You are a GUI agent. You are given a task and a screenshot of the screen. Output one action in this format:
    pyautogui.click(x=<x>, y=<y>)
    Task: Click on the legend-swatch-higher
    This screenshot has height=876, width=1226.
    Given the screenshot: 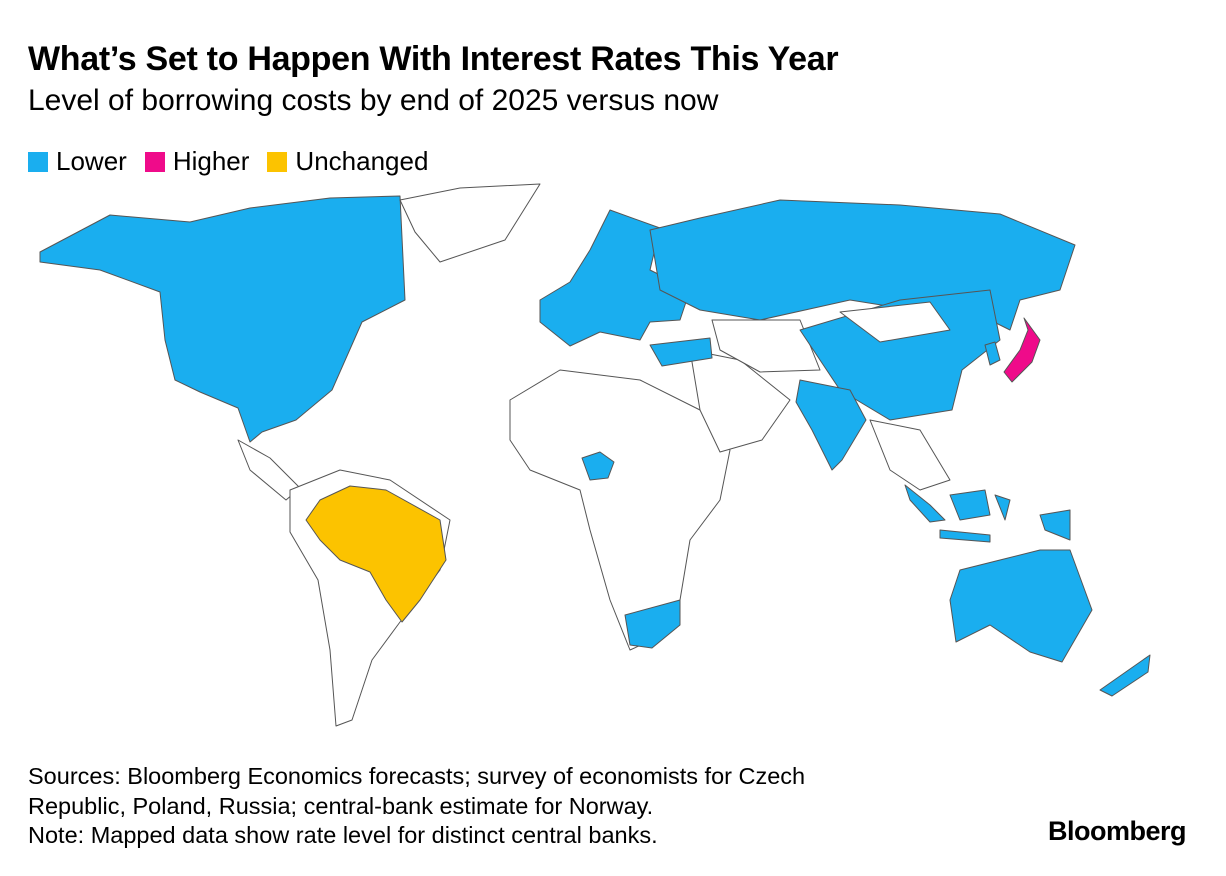 What is the action you would take?
    pyautogui.click(x=154, y=161)
    